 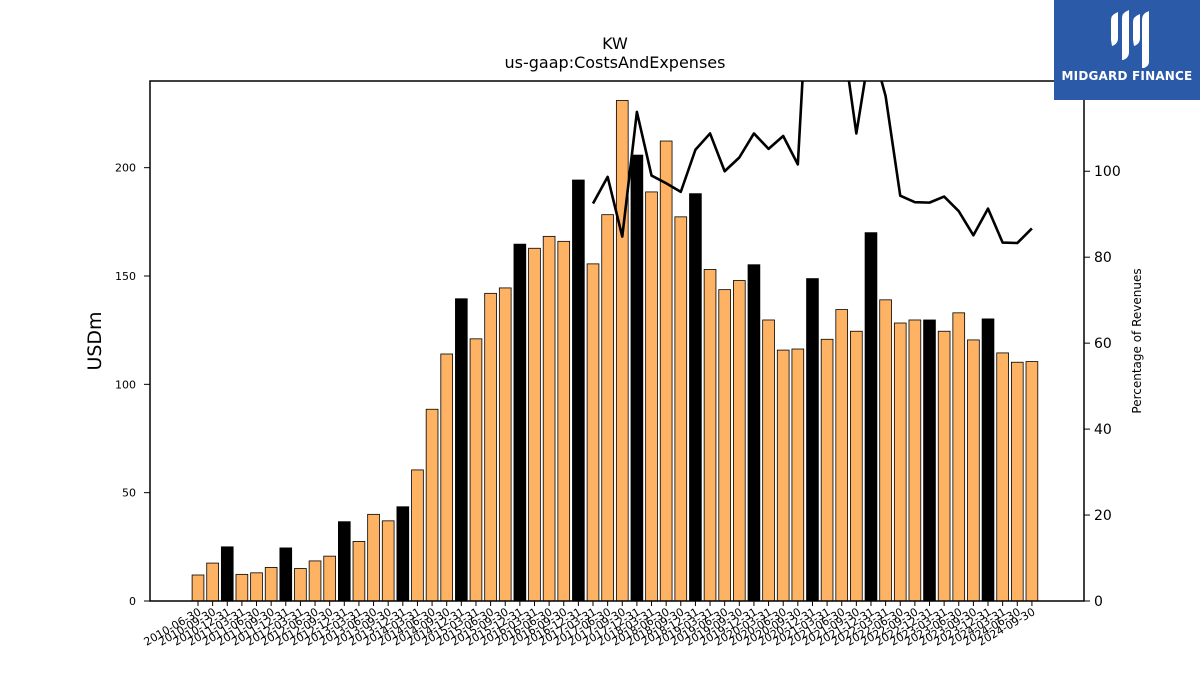 I want to click on y-tick-label: 0, so click(x=132, y=601).